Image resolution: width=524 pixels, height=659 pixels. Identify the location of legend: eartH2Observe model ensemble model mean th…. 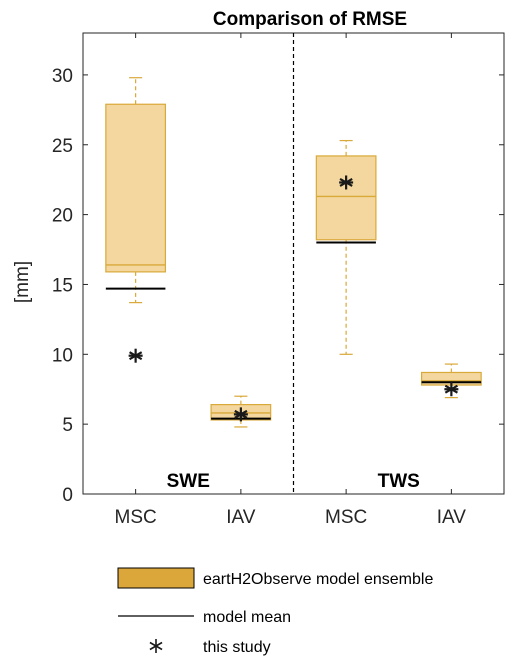
(275, 611).